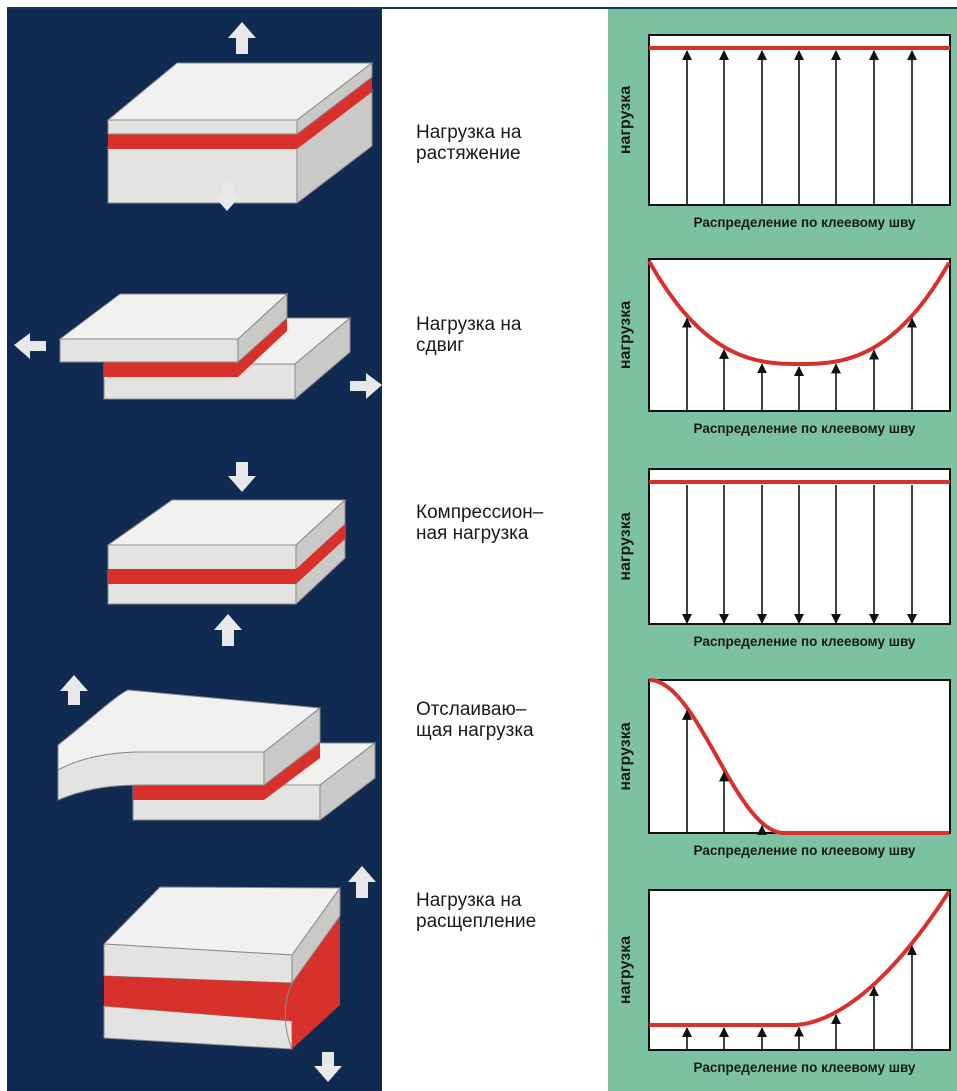  I want to click on label-compression: Компрессион– ная нагрузка, so click(511, 523).